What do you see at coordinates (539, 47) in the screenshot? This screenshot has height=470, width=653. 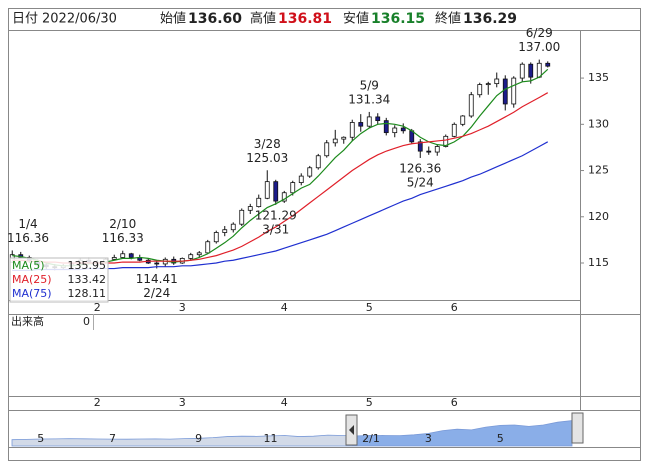 I see `annotation-value: 137.00` at bounding box center [539, 47].